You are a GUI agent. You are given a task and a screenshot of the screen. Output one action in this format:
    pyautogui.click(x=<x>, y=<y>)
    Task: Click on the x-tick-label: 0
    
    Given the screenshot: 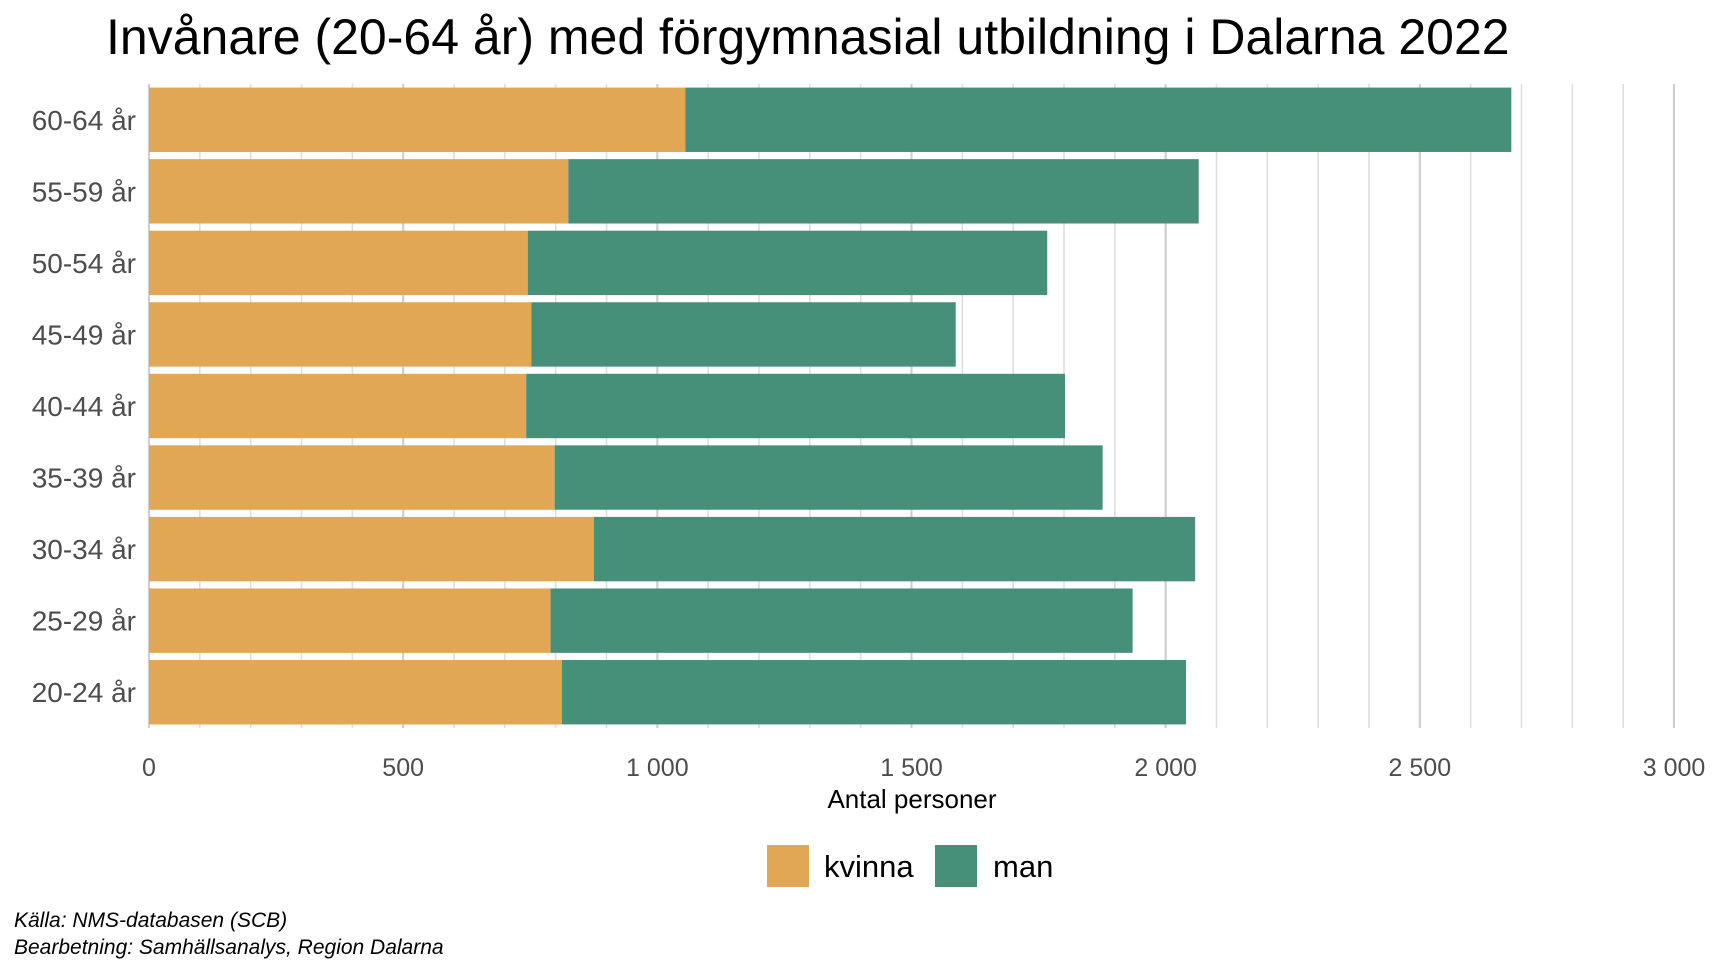 What is the action you would take?
    pyautogui.click(x=149, y=768)
    